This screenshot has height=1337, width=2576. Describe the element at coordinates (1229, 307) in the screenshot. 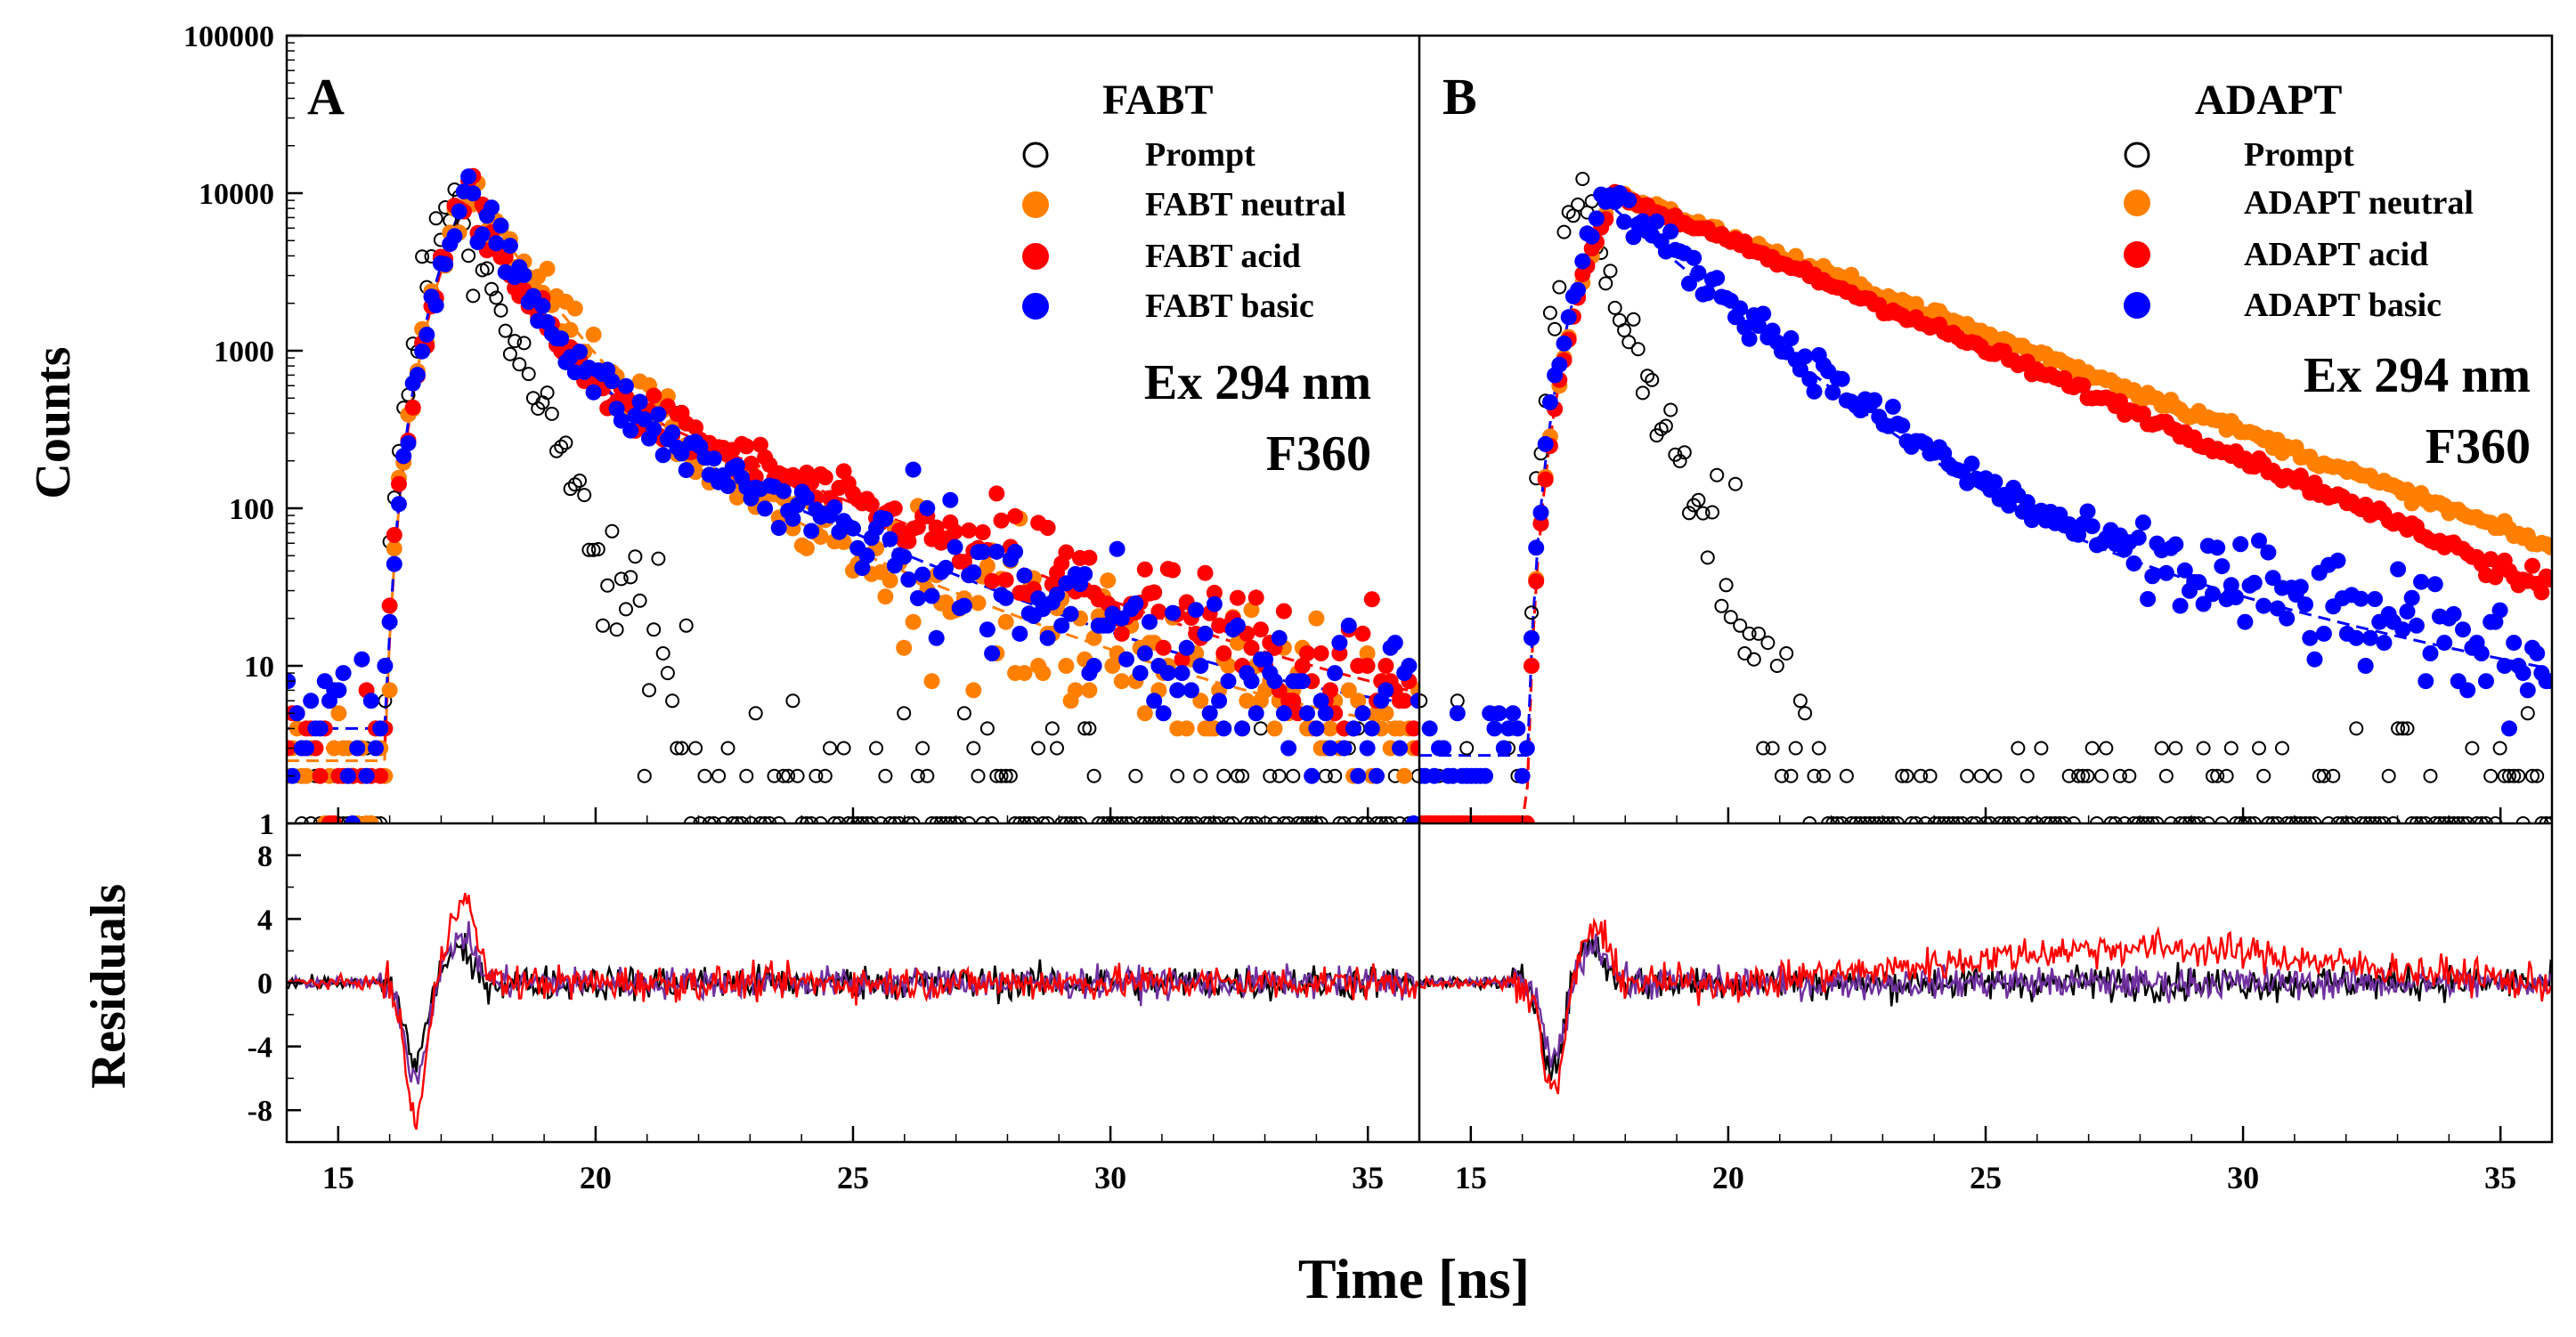

I see `legend-label-basic: FABT basic` at that location.